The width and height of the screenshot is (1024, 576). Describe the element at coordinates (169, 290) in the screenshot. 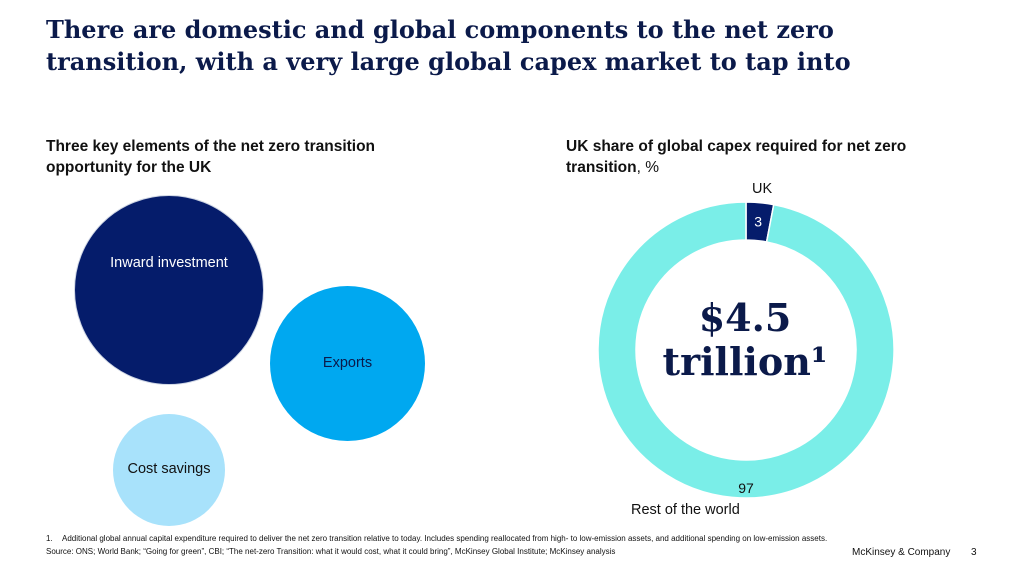

I see `bubble-inward-investment: Inward investment` at that location.